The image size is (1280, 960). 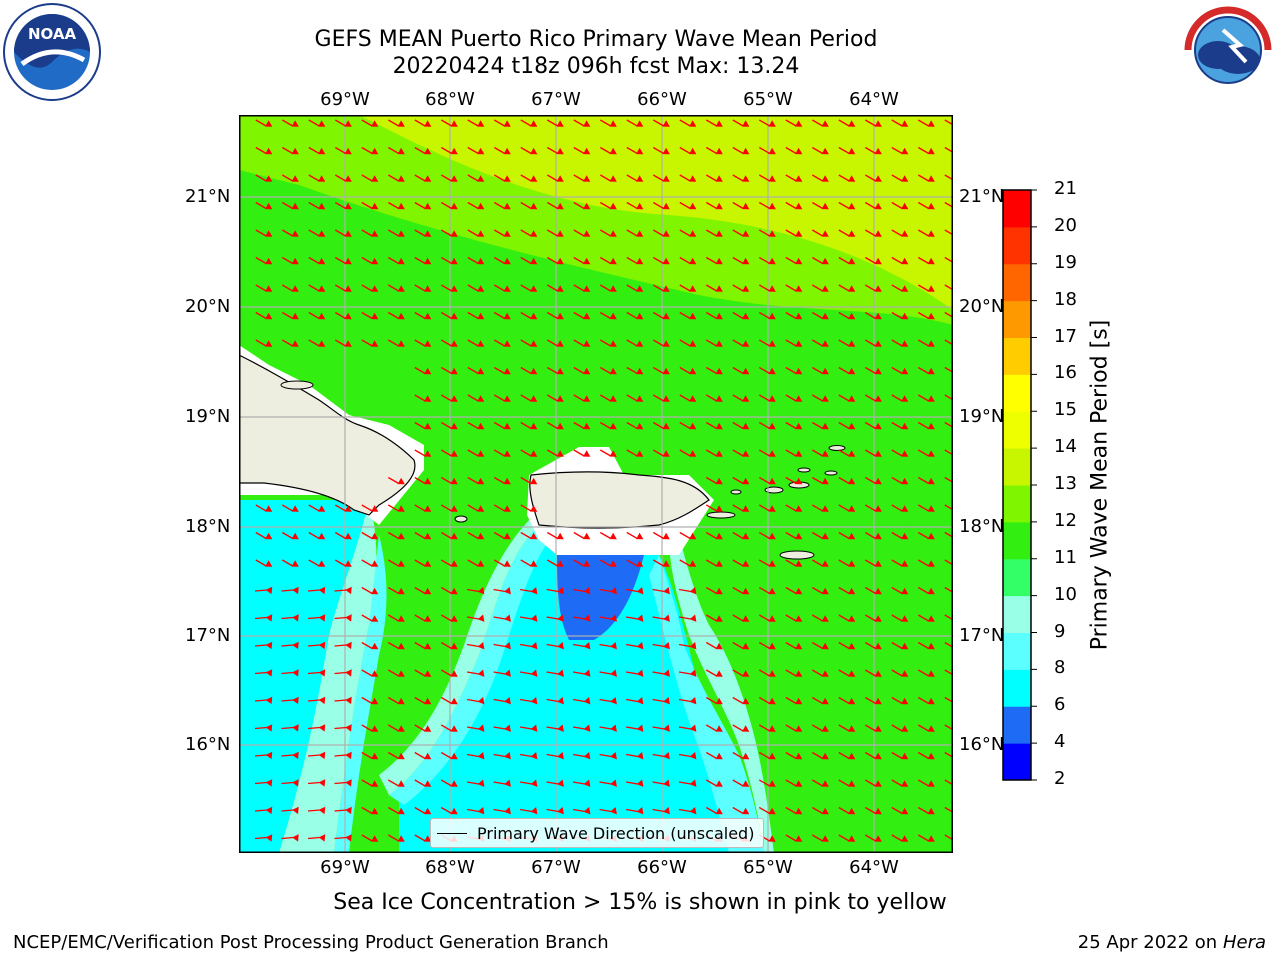 I want to click on colorbar-title: Primary Wave Mean Period [s], so click(x=1100, y=485).